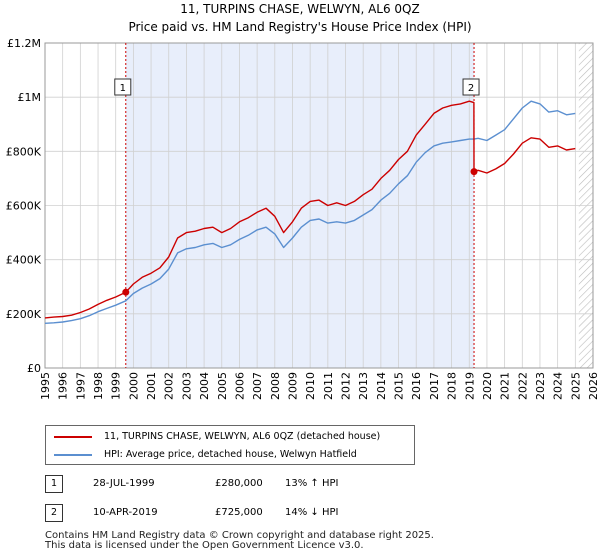  I want to click on y-tick-label: £1.2M, so click(24, 43).